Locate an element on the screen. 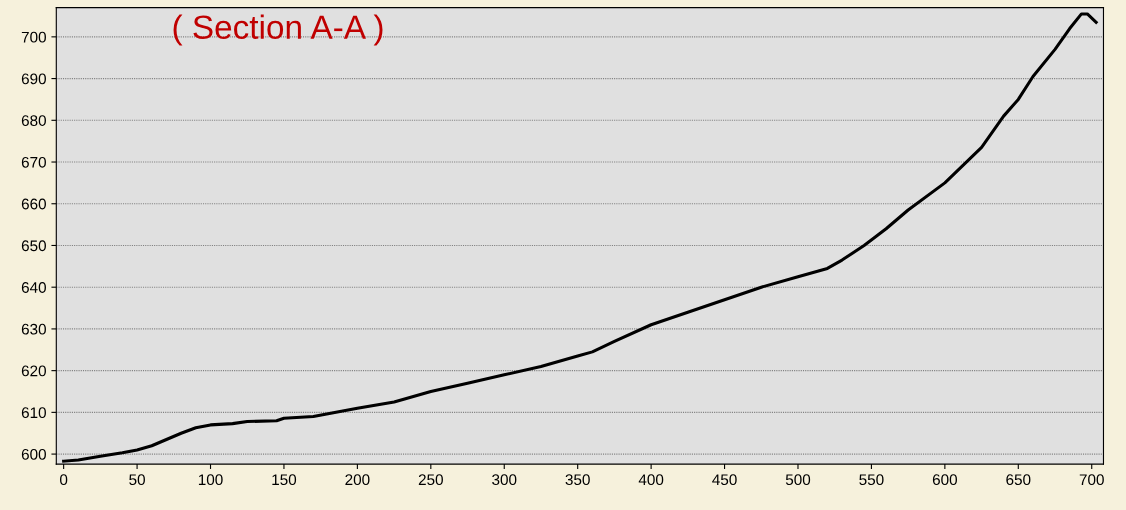 The image size is (1126, 510). y-tick-label: 660 is located at coordinates (33, 204).